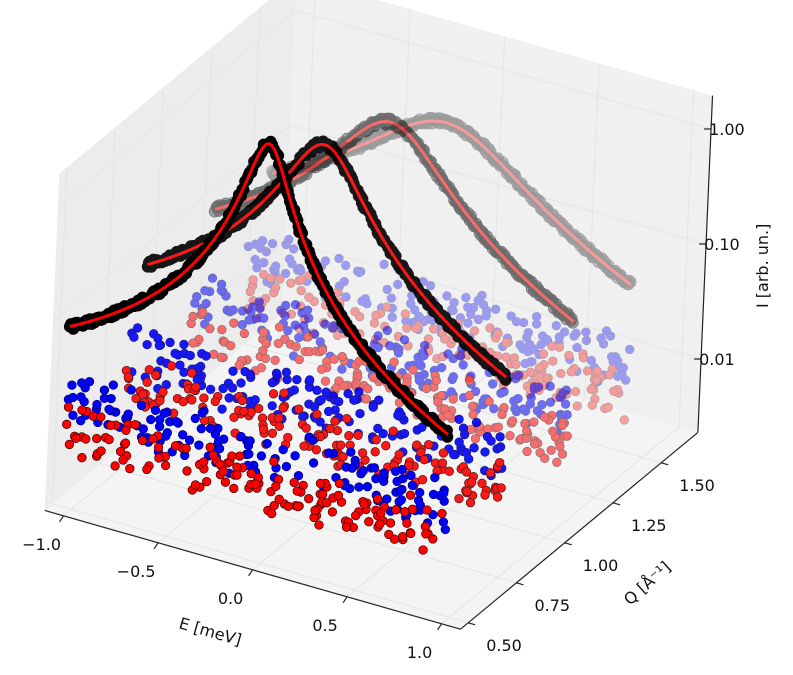 The image size is (793, 675). What do you see at coordinates (552, 605) in the screenshot?
I see `y-tick-label: 0.75` at bounding box center [552, 605].